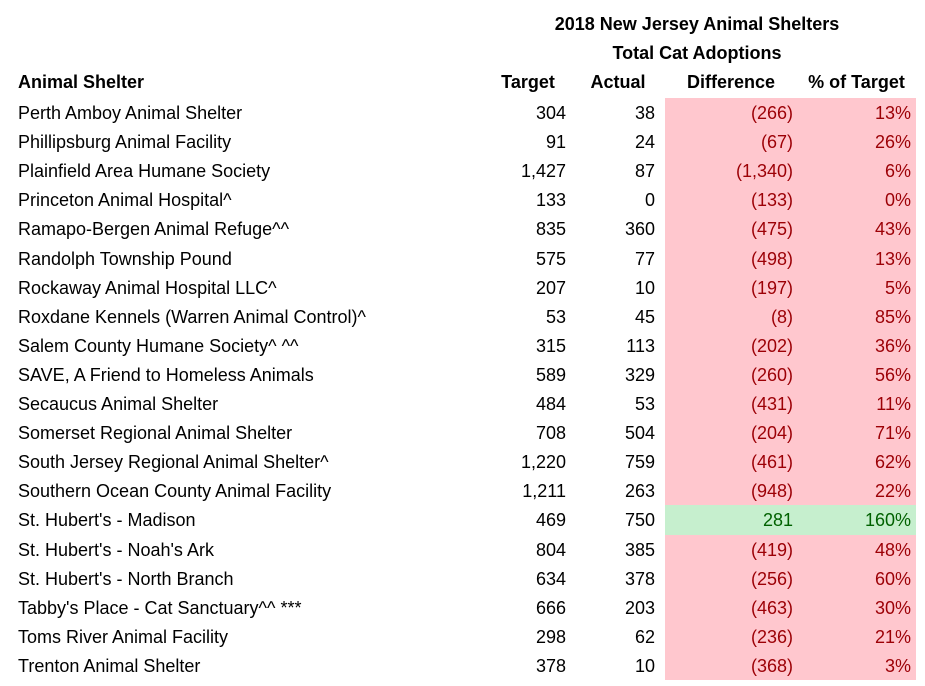 The height and width of the screenshot is (686, 925). I want to click on cell: 281, so click(777, 520).